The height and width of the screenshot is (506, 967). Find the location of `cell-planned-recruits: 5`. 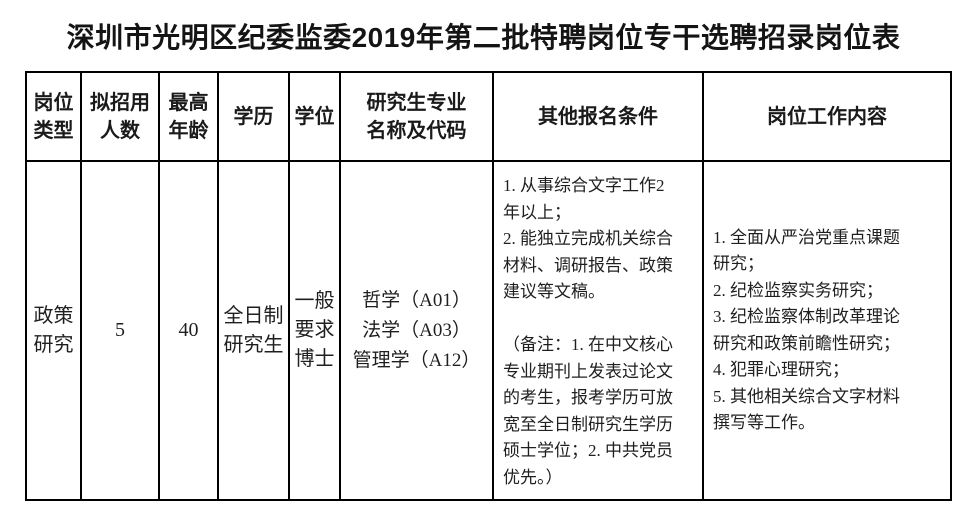

cell-planned-recruits: 5 is located at coordinates (120, 330).